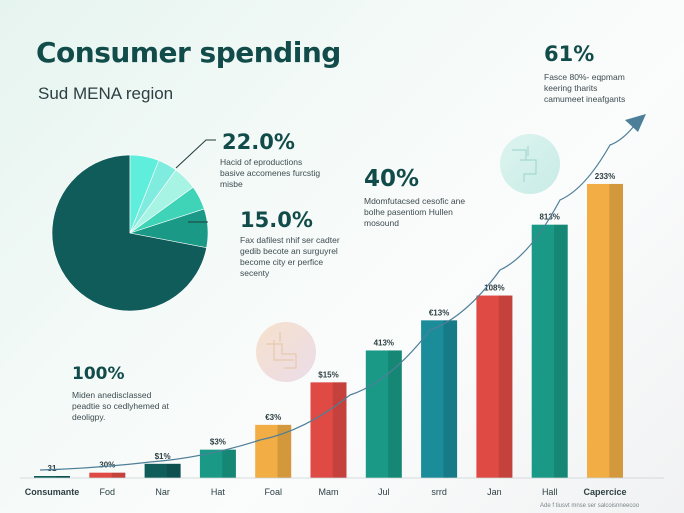 The height and width of the screenshot is (513, 684). Describe the element at coordinates (218, 442) in the screenshot. I see `bar-value-label-3: $3%` at that location.